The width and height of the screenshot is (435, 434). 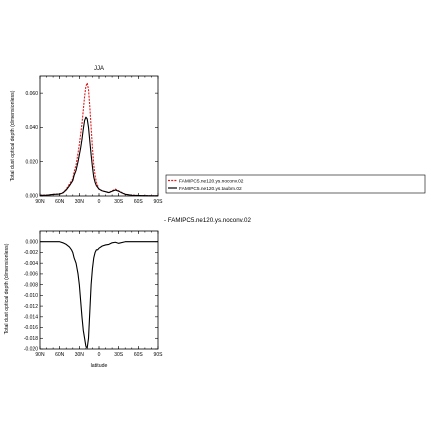 I want to click on bottom-x-tick-label: 30N, so click(x=80, y=355).